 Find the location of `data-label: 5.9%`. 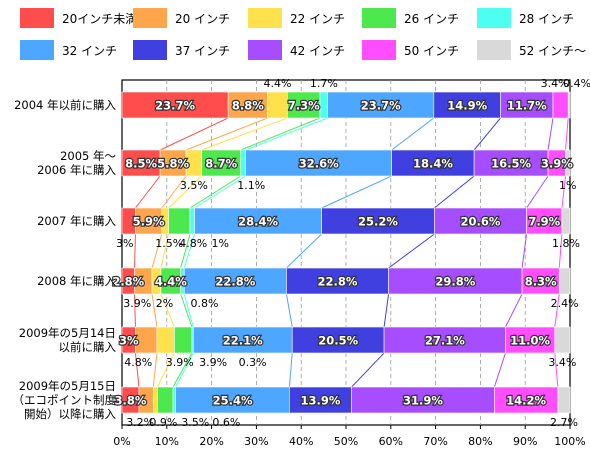

data-label: 5.9% is located at coordinates (149, 222).